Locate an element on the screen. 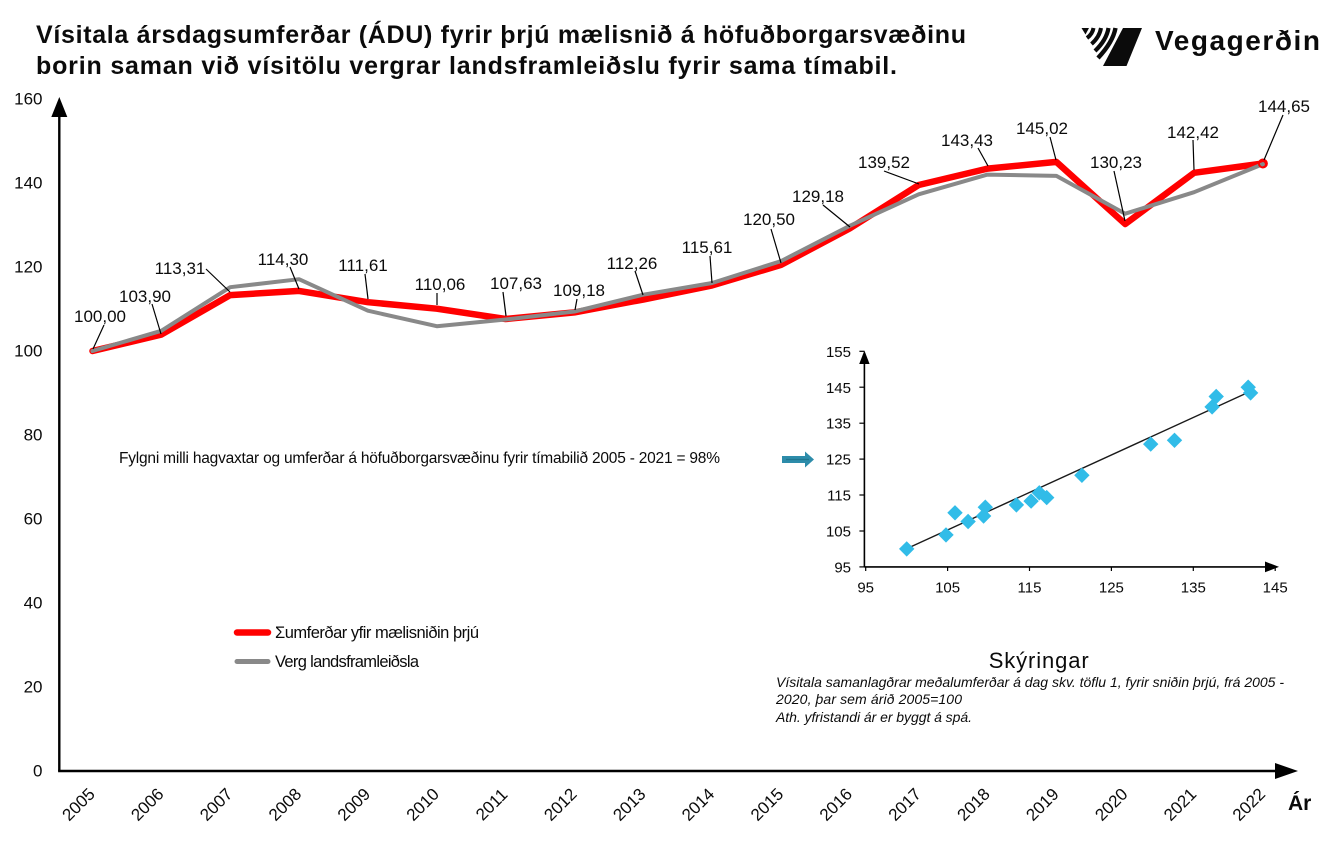  svg-text: Vegagerðin is located at coordinates (1237, 40).